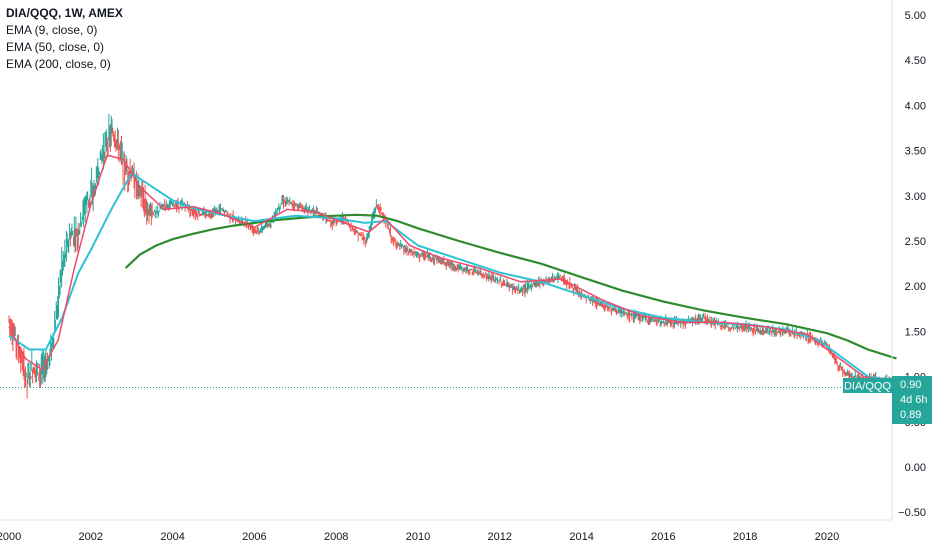 This screenshot has width=932, height=555. What do you see at coordinates (663, 537) in the screenshot?
I see `x-tick-label: 2016` at bounding box center [663, 537].